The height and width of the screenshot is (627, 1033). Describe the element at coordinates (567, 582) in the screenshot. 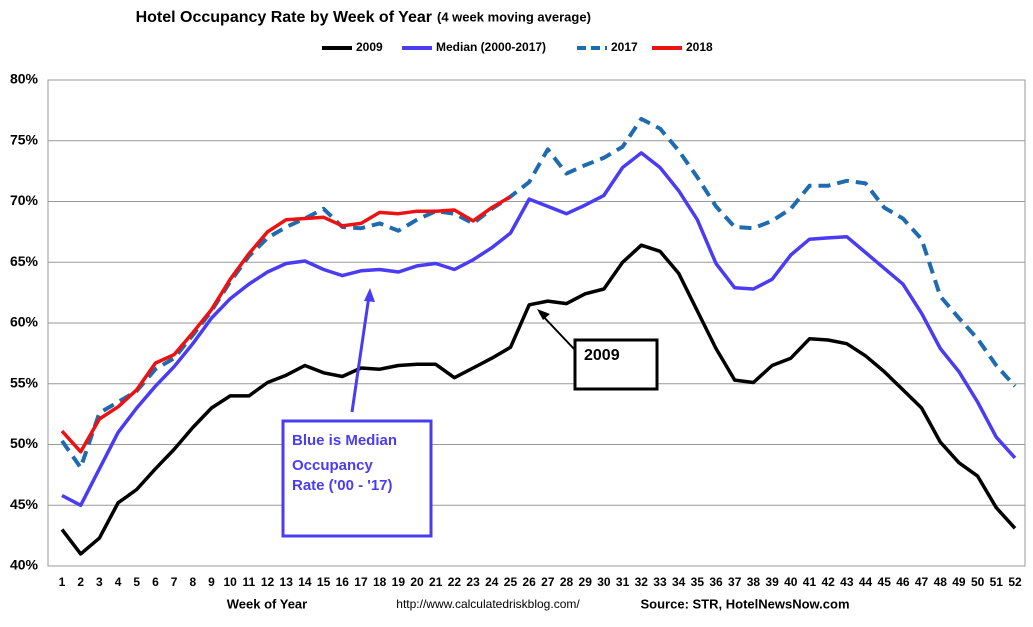

I see `x-tick-label: 28` at that location.